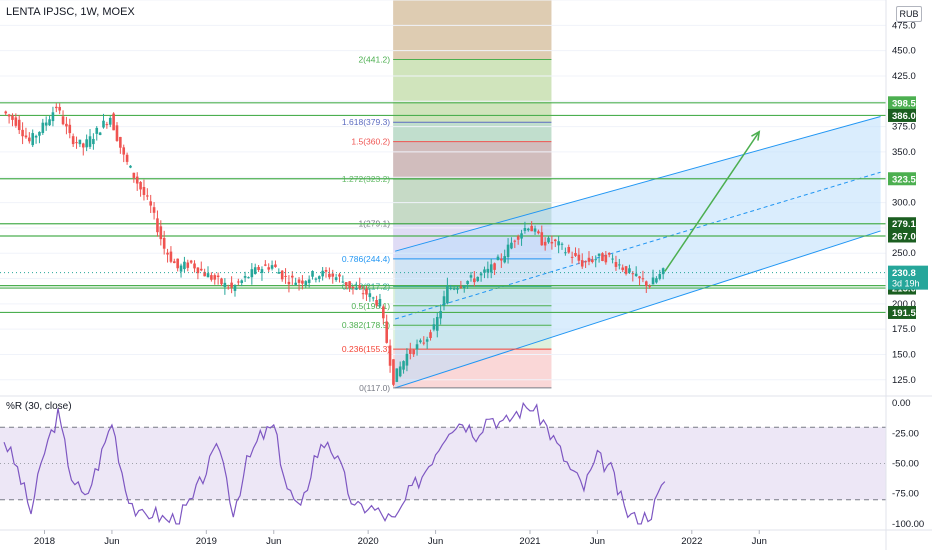  Describe the element at coordinates (901, 403) in the screenshot. I see `wr-axis-tick: 0.00` at that location.